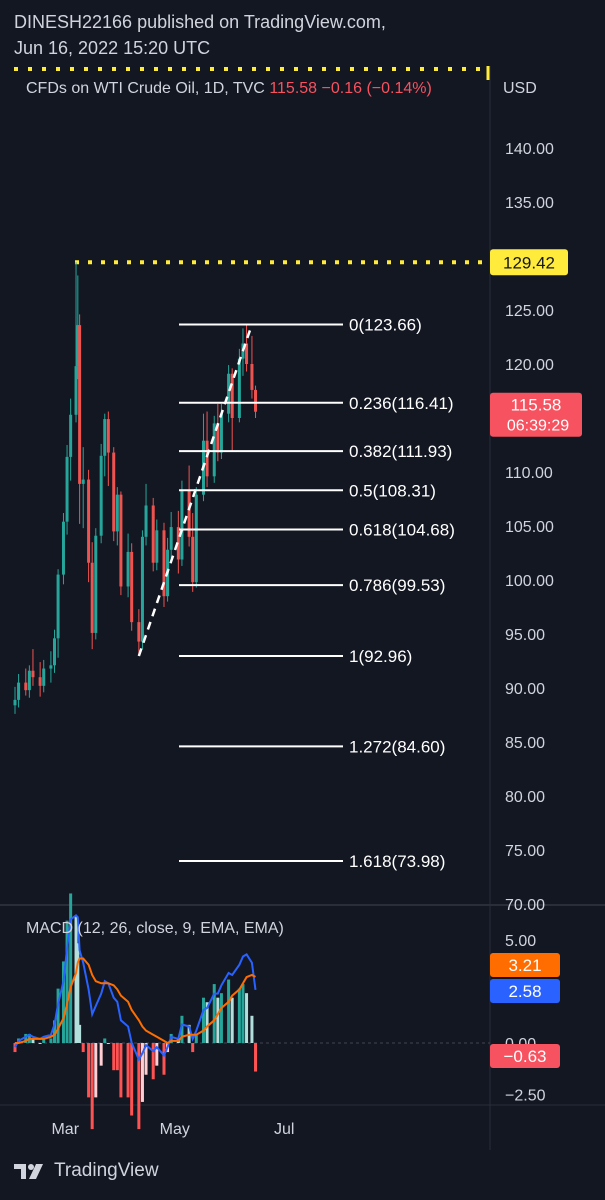  I want to click on fib-level-label: 0.5(108.31), so click(392, 490).